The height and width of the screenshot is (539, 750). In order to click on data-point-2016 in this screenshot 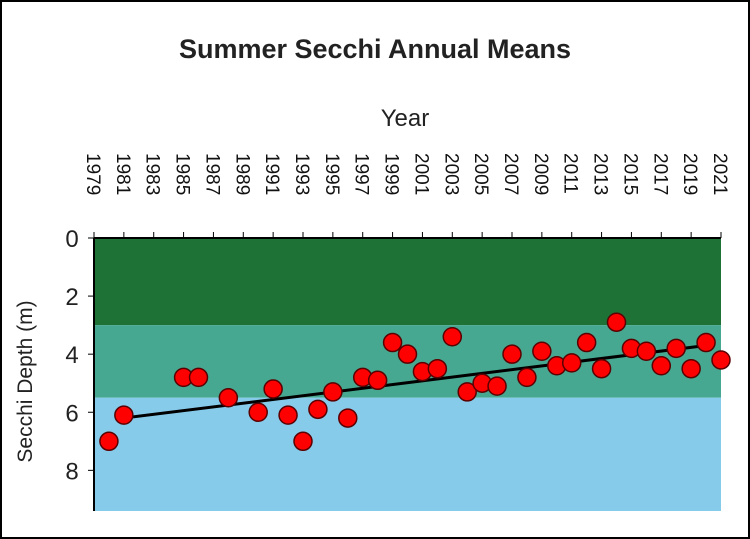, I will do `click(646, 351)`.